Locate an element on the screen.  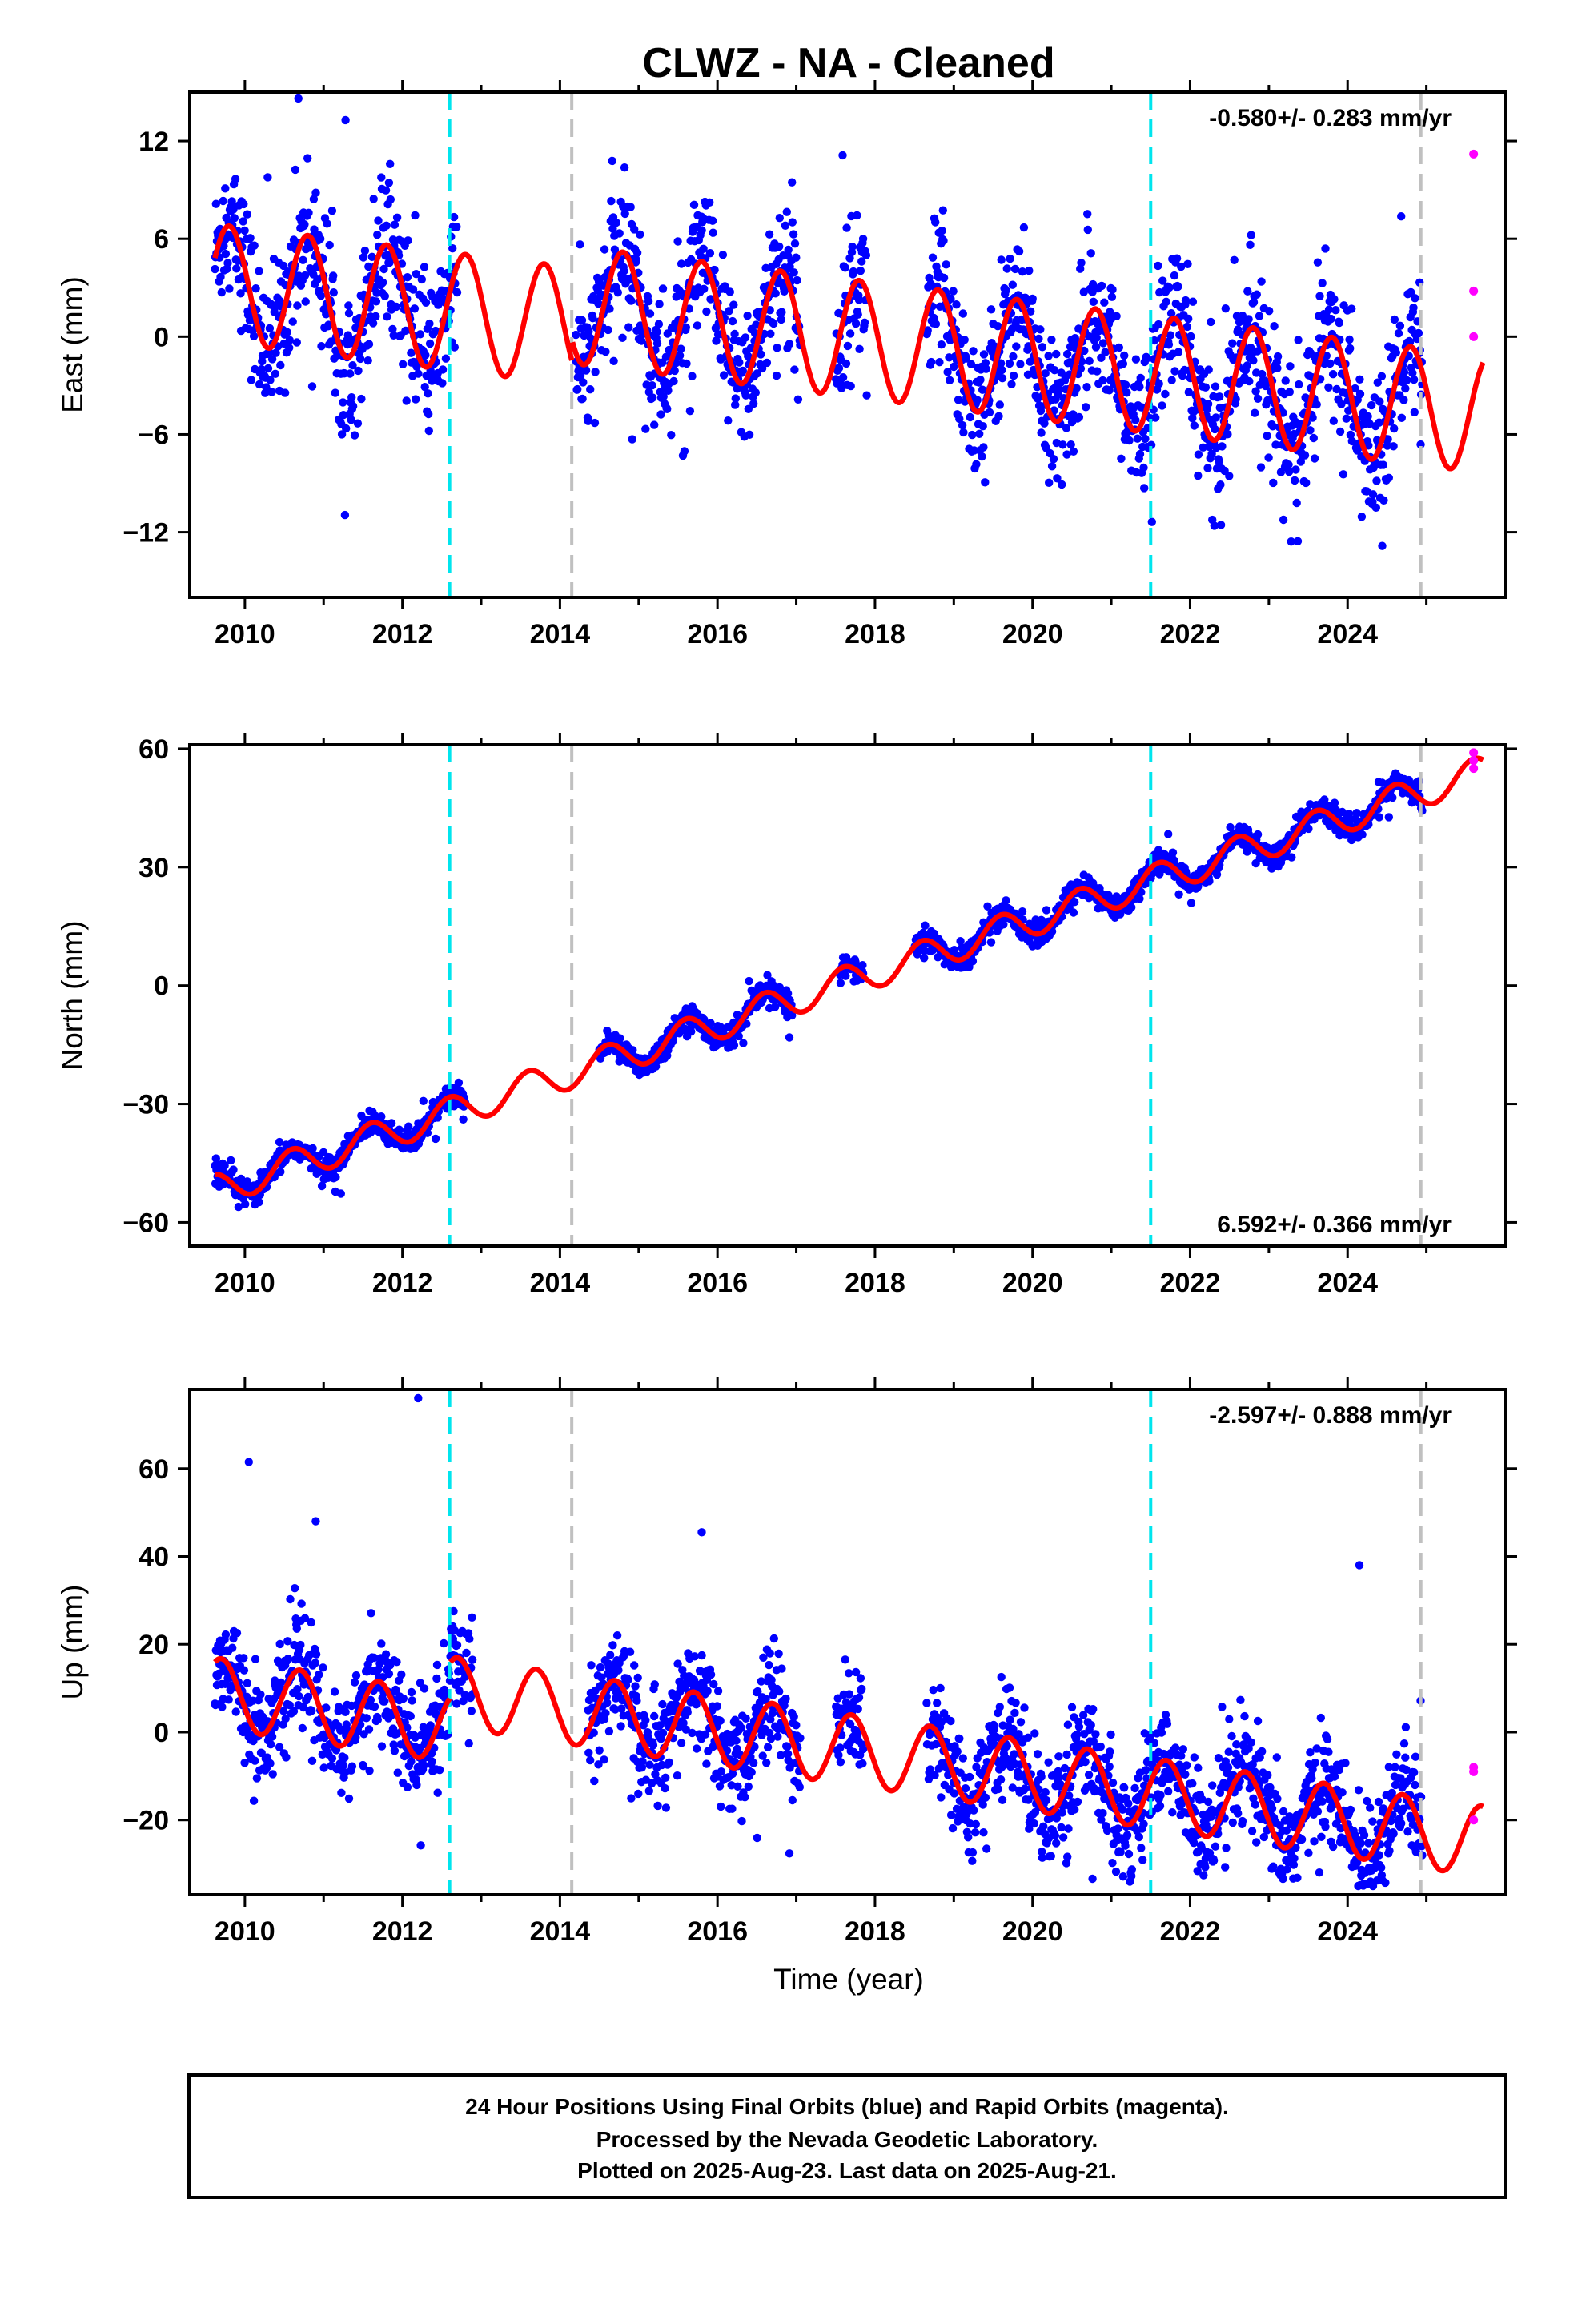
rapid-orbit-point is located at coordinates (1474, 769).